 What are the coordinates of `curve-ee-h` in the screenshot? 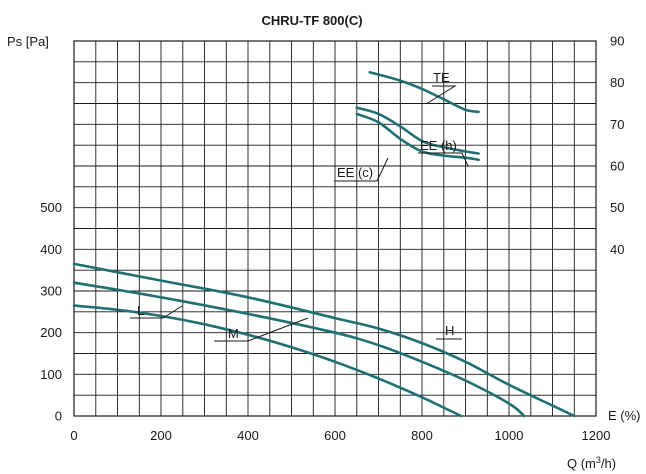 It's located at (417, 130).